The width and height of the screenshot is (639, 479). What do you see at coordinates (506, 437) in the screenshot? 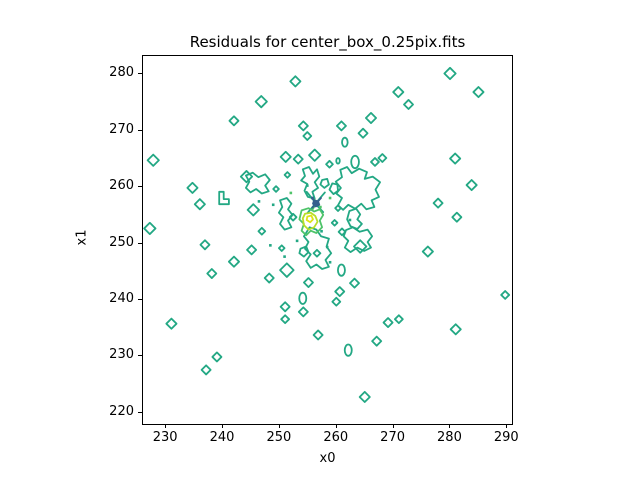
I see `x-tick-label: 290` at bounding box center [506, 437].